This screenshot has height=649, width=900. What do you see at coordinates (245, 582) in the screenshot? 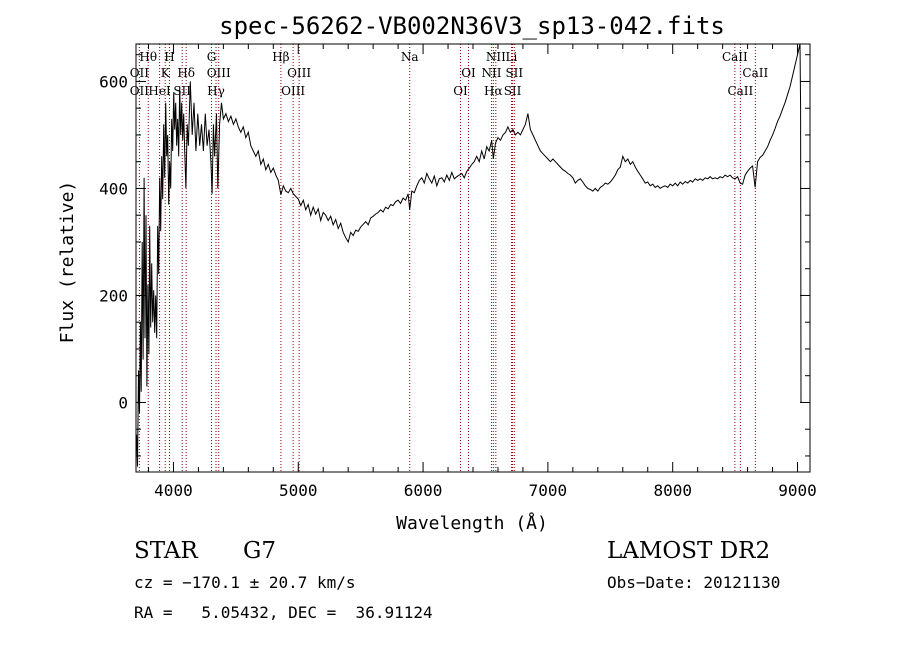
I see `redshift-velocity: cz = −170.1 ± 20.7 km/s` at bounding box center [245, 582].